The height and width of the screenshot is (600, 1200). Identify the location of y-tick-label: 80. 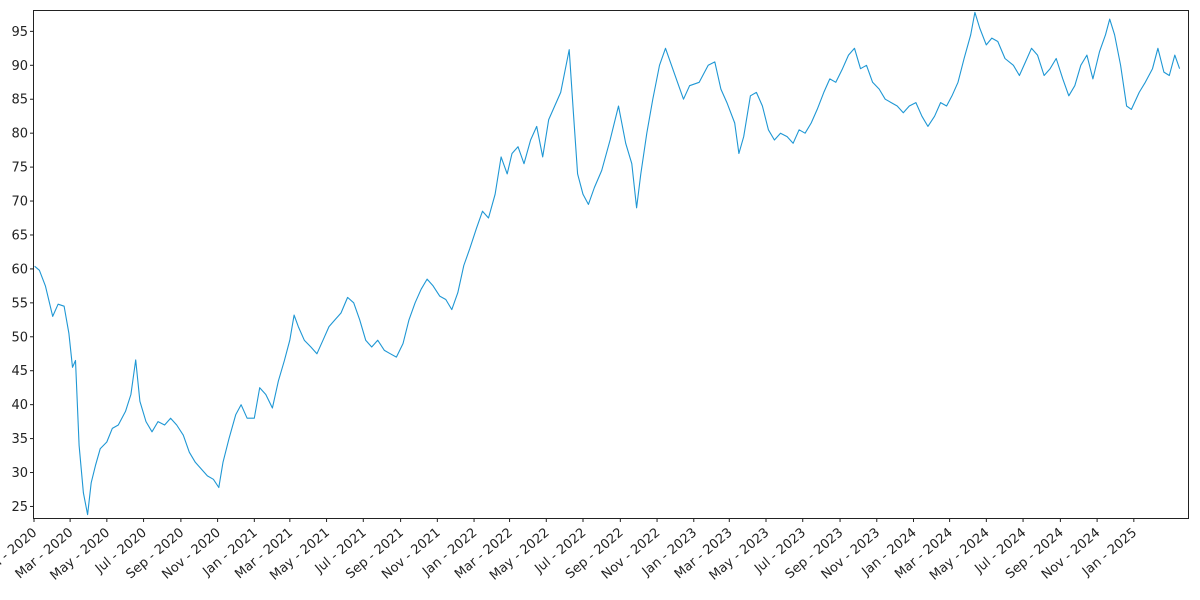
(19, 134).